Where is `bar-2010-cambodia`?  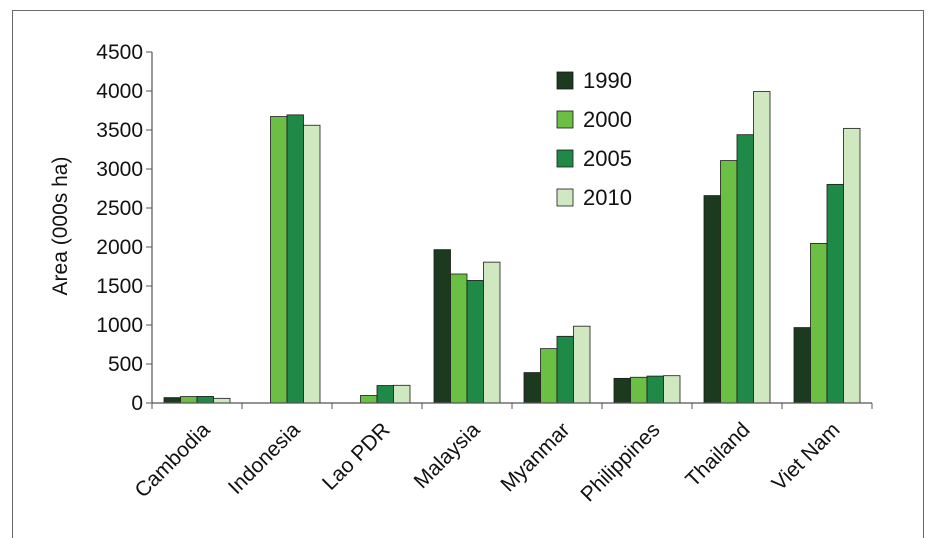
bar-2010-cambodia is located at coordinates (222, 400).